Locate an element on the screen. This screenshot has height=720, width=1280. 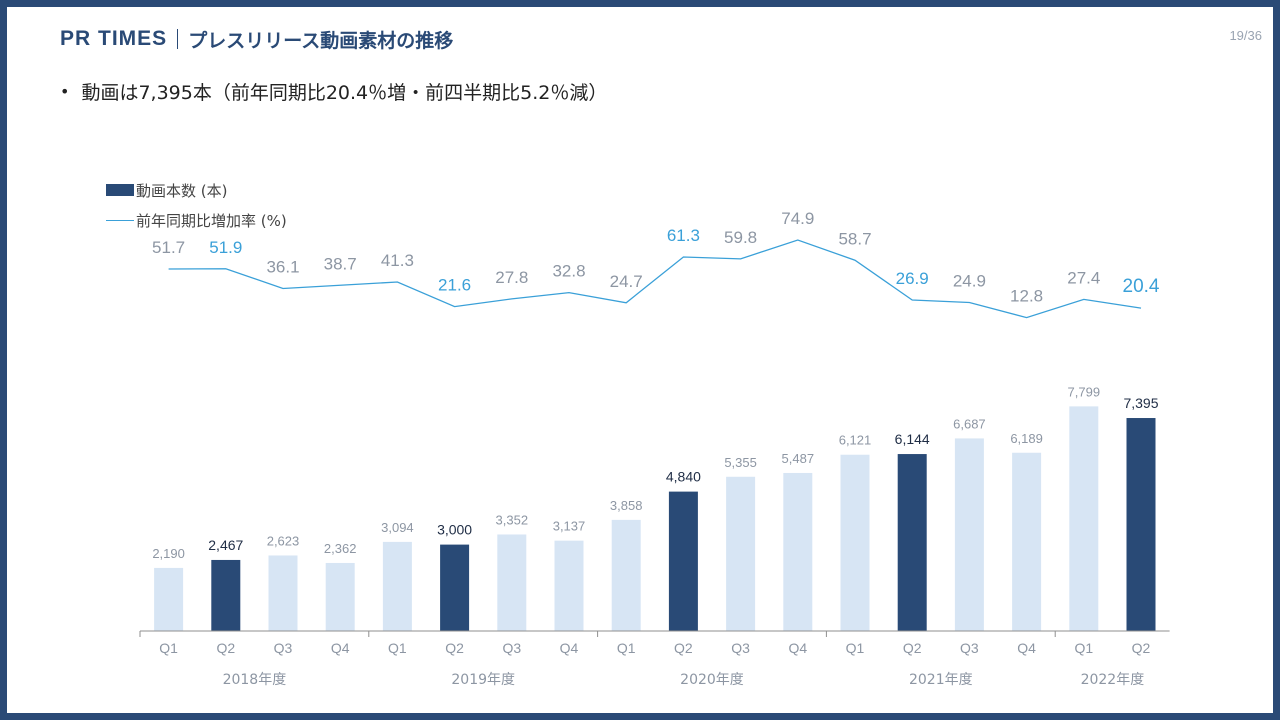
growth-rate-label: 59.8 is located at coordinates (740, 237).